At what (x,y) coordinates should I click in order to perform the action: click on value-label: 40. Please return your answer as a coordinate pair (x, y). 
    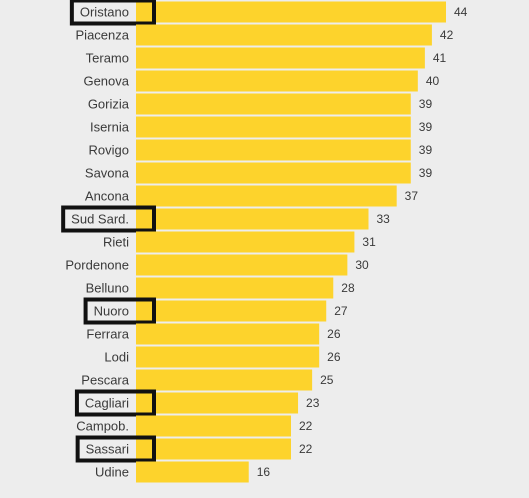
    Looking at the image, I should click on (433, 81).